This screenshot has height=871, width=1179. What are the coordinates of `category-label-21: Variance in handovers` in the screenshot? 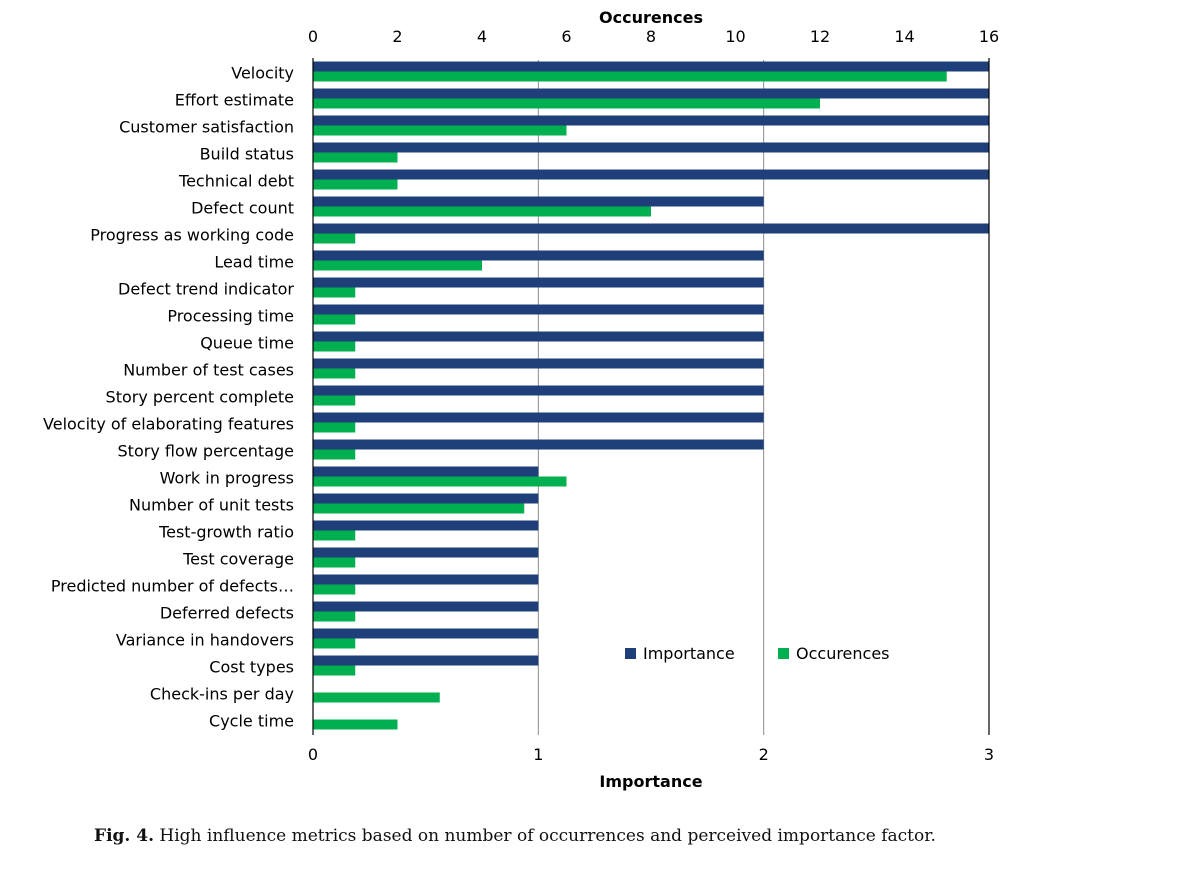 It's located at (205, 640).